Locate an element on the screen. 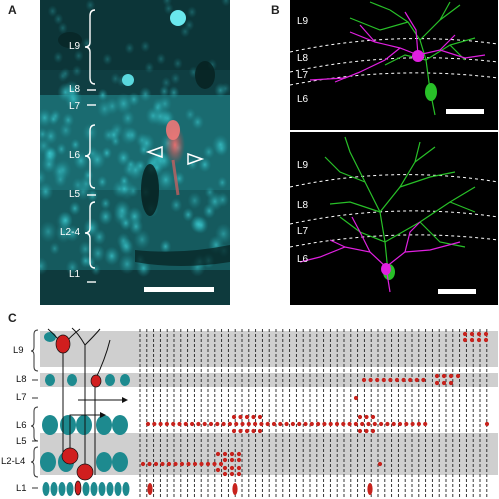  panel-c-cell-schematic is located at coordinates (85, 414).